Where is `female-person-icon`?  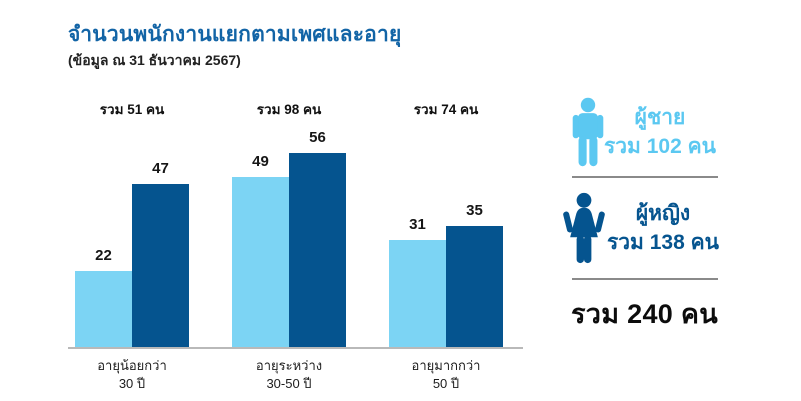 female-person-icon is located at coordinates (584, 228).